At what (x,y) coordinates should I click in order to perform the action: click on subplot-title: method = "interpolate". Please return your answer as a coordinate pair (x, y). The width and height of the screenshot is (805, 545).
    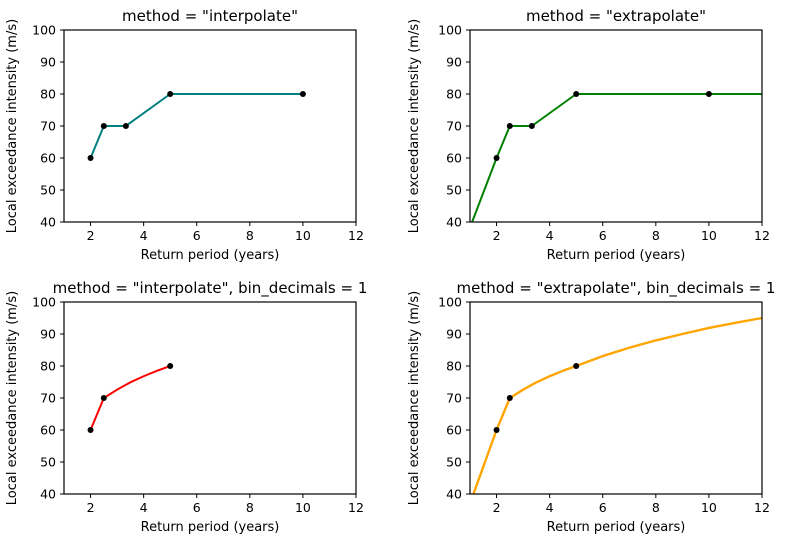
    Looking at the image, I should click on (210, 16).